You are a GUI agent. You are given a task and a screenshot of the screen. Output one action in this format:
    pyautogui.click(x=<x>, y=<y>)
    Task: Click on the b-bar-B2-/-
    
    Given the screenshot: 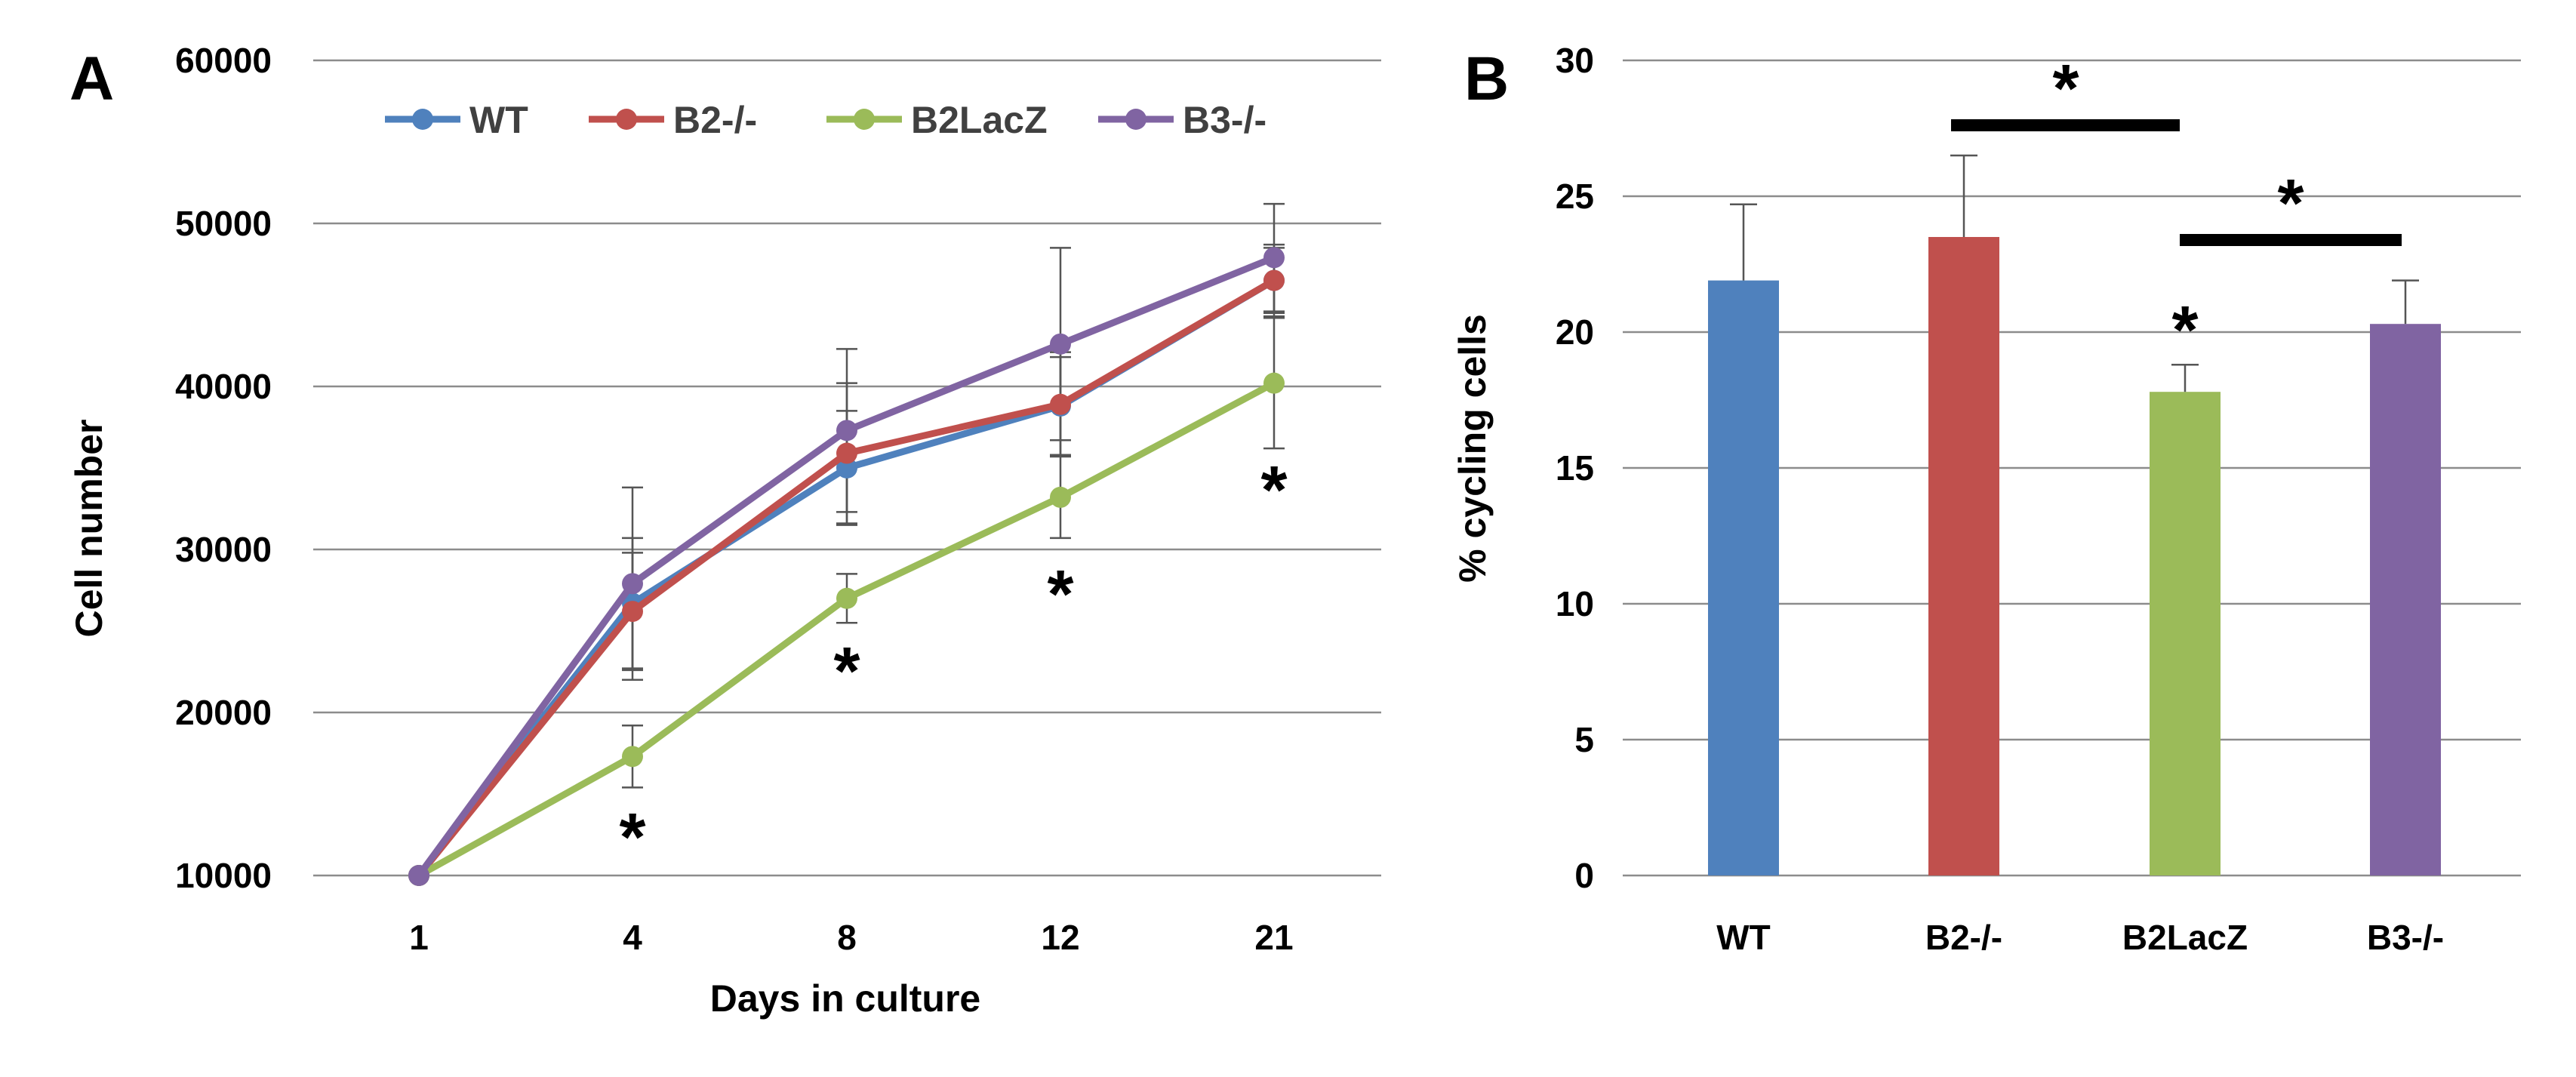 What is the action you would take?
    pyautogui.click(x=1963, y=556)
    